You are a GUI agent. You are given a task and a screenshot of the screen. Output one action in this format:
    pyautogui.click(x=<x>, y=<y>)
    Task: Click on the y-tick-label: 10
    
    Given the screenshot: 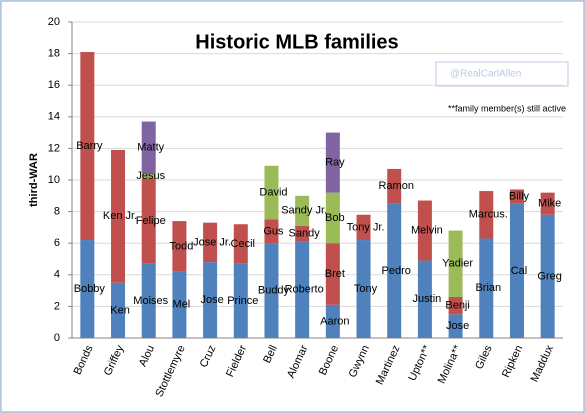 What is the action you would take?
    pyautogui.click(x=54, y=180)
    